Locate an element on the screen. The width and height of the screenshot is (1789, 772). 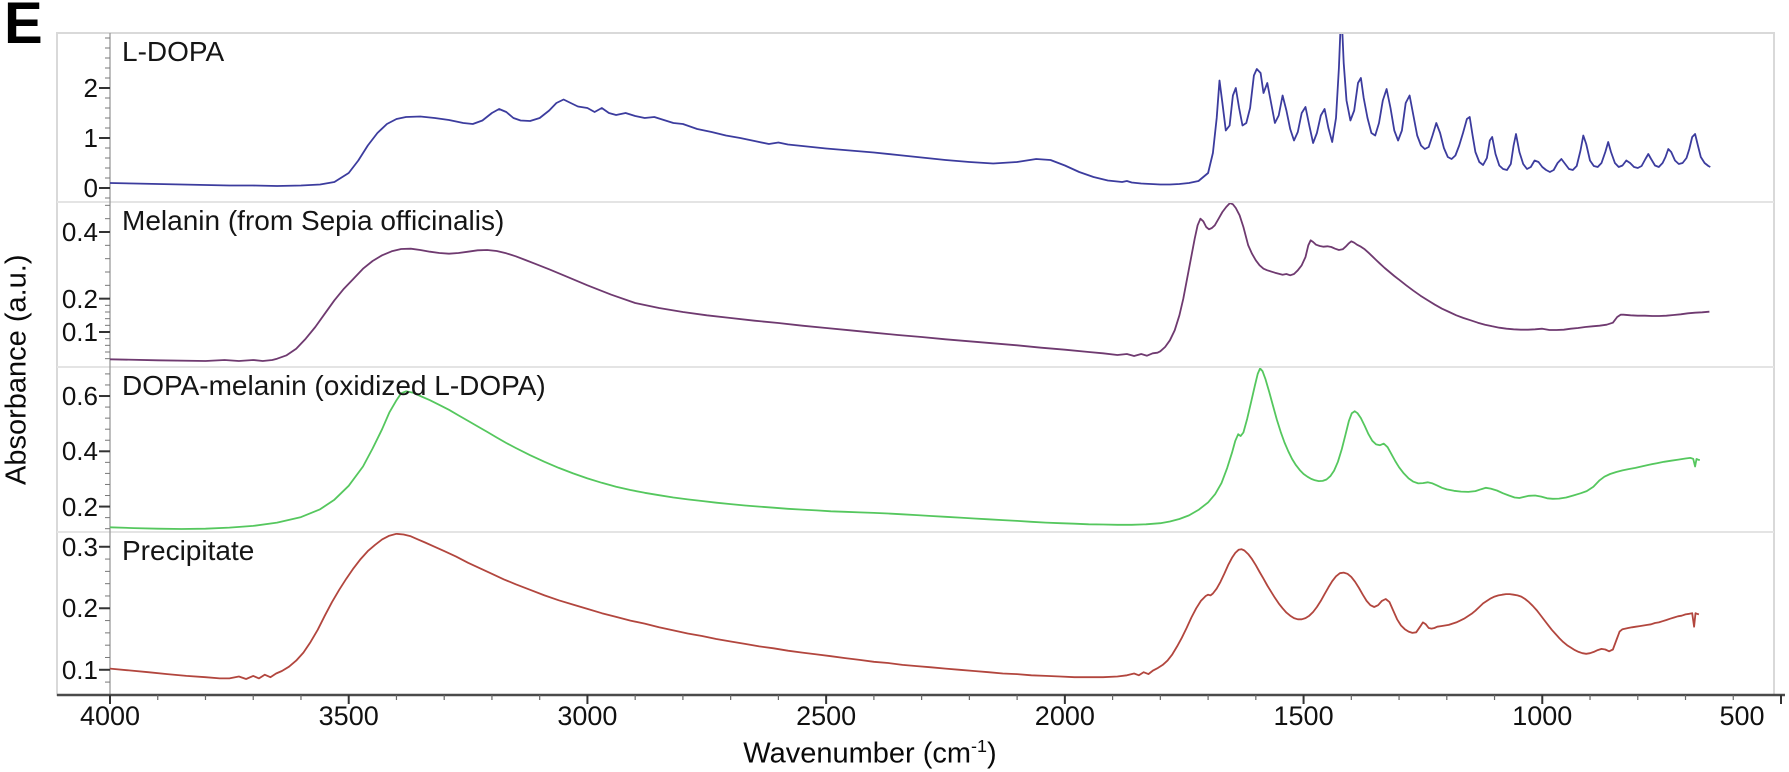
x-tick-label: 1500 is located at coordinates (1303, 716).